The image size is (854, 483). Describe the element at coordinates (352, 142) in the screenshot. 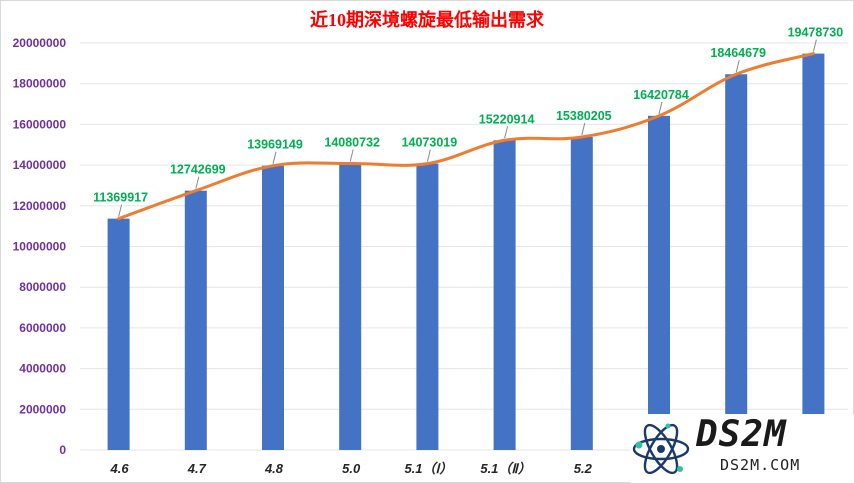

I see `data-label: 14080732` at that location.